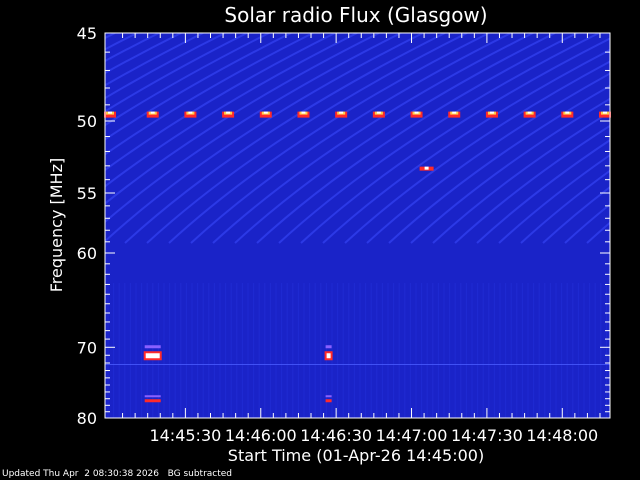  Describe the element at coordinates (87, 418) in the screenshot. I see `y-tick-label: 80` at that location.